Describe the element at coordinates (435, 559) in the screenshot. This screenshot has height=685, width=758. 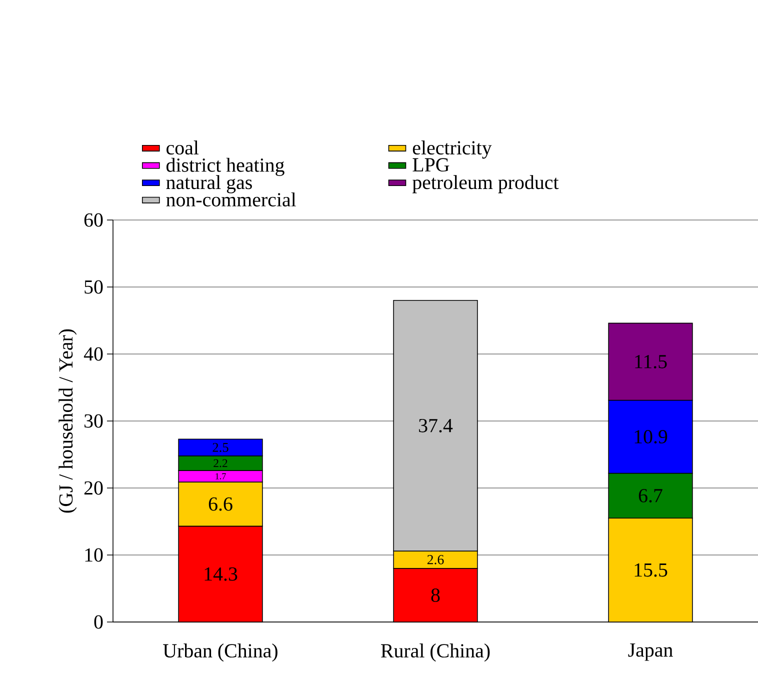
I see `data-label: 2.6` at that location.